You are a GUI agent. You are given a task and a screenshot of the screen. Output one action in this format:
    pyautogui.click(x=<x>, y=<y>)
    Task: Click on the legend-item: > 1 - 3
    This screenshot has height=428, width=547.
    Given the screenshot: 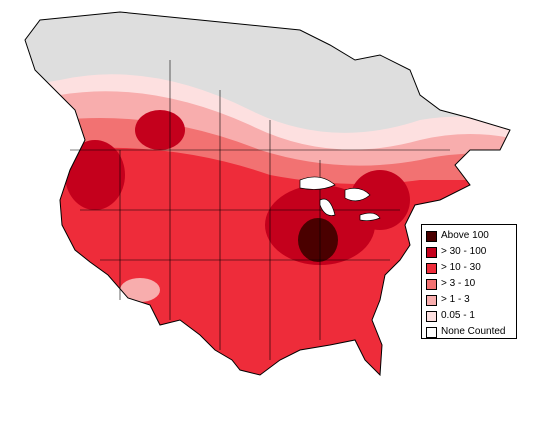 What is the action you would take?
    pyautogui.click(x=469, y=300)
    